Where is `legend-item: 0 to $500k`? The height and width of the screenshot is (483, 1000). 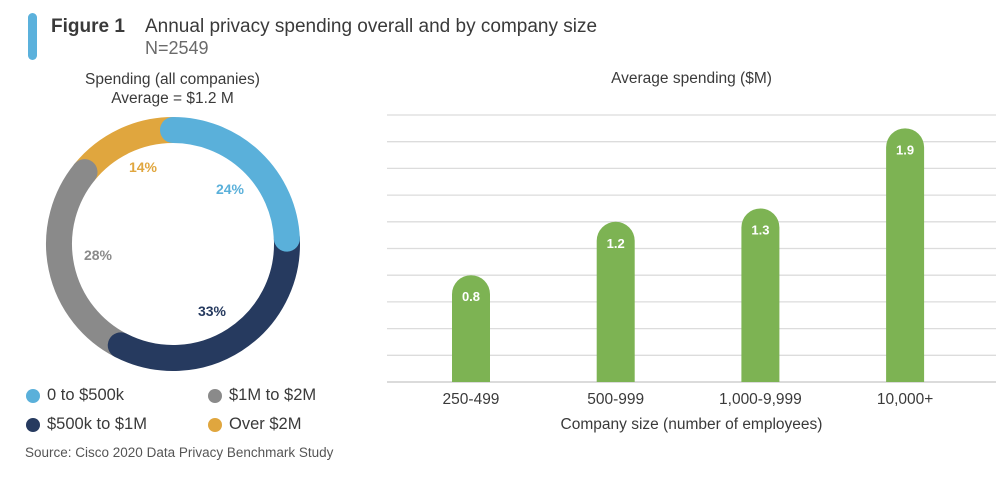
legend-item: 0 to $500k is located at coordinates (75, 395).